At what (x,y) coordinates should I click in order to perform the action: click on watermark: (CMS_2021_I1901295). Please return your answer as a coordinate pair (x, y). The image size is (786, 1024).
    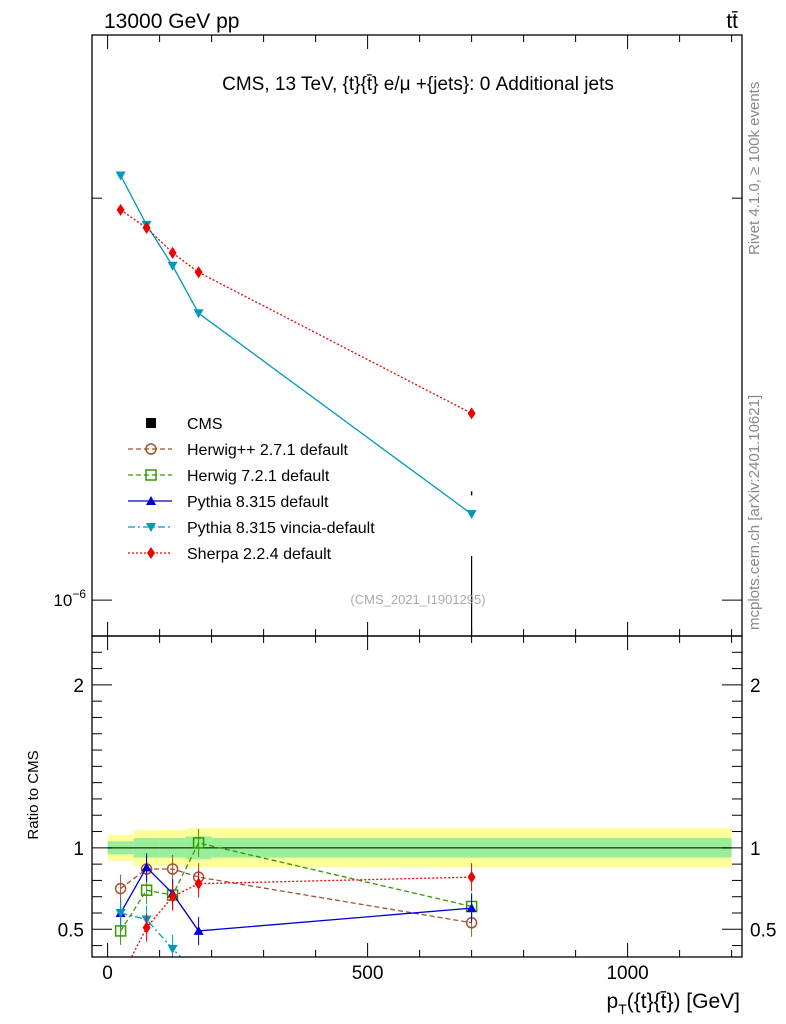
    Looking at the image, I should click on (417, 599).